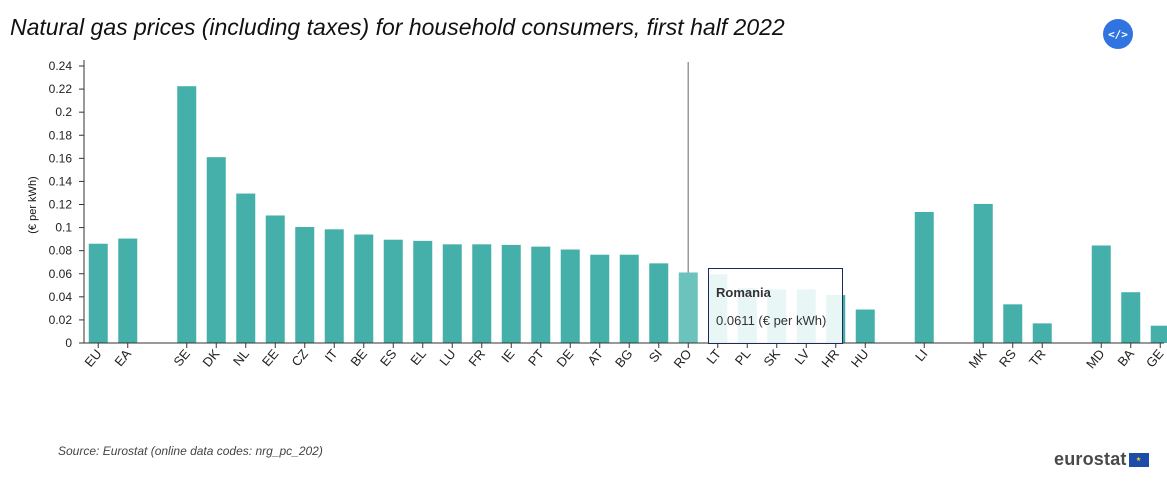  I want to click on bar-se, so click(187, 215).